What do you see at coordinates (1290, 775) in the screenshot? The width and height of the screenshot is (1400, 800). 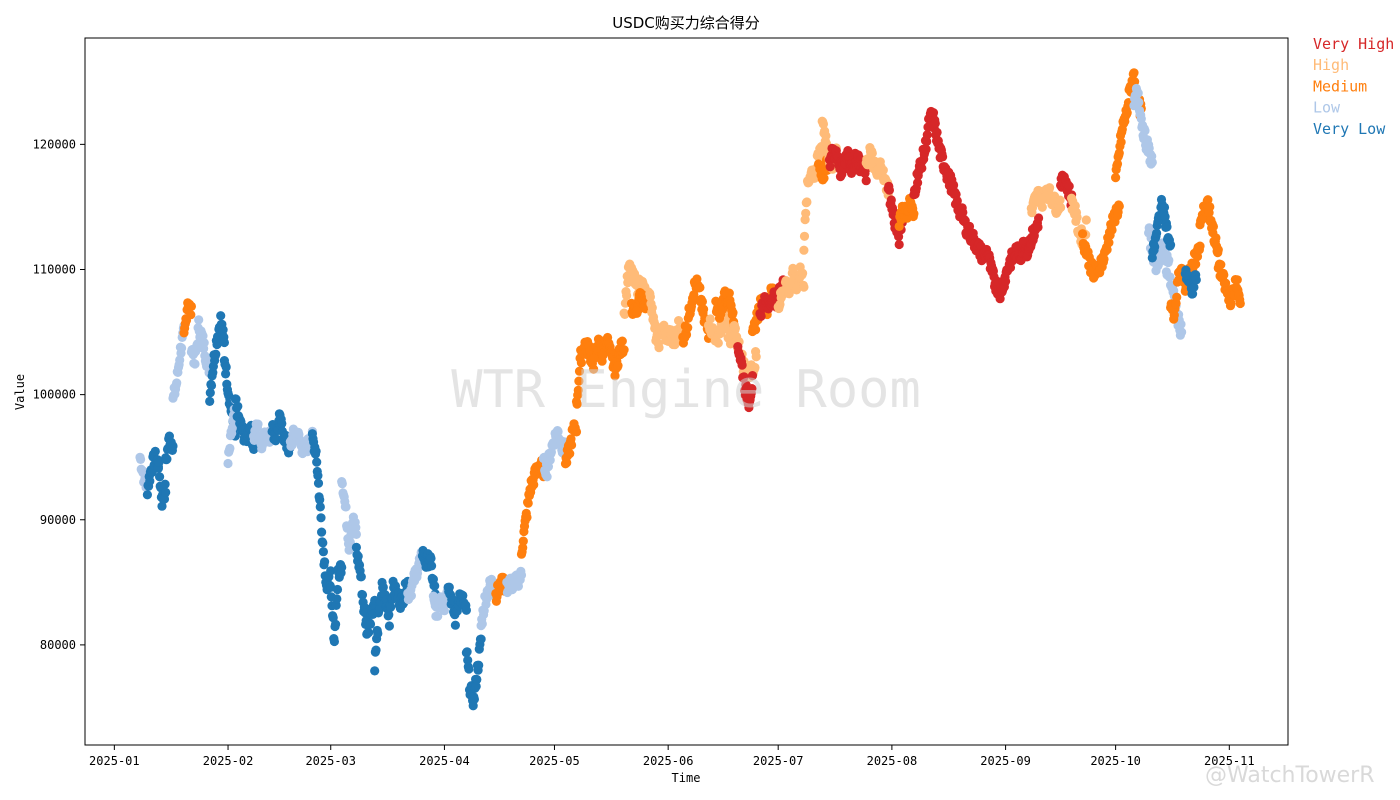 I see `corner-watermark: @WatchTowerR` at bounding box center [1290, 775].